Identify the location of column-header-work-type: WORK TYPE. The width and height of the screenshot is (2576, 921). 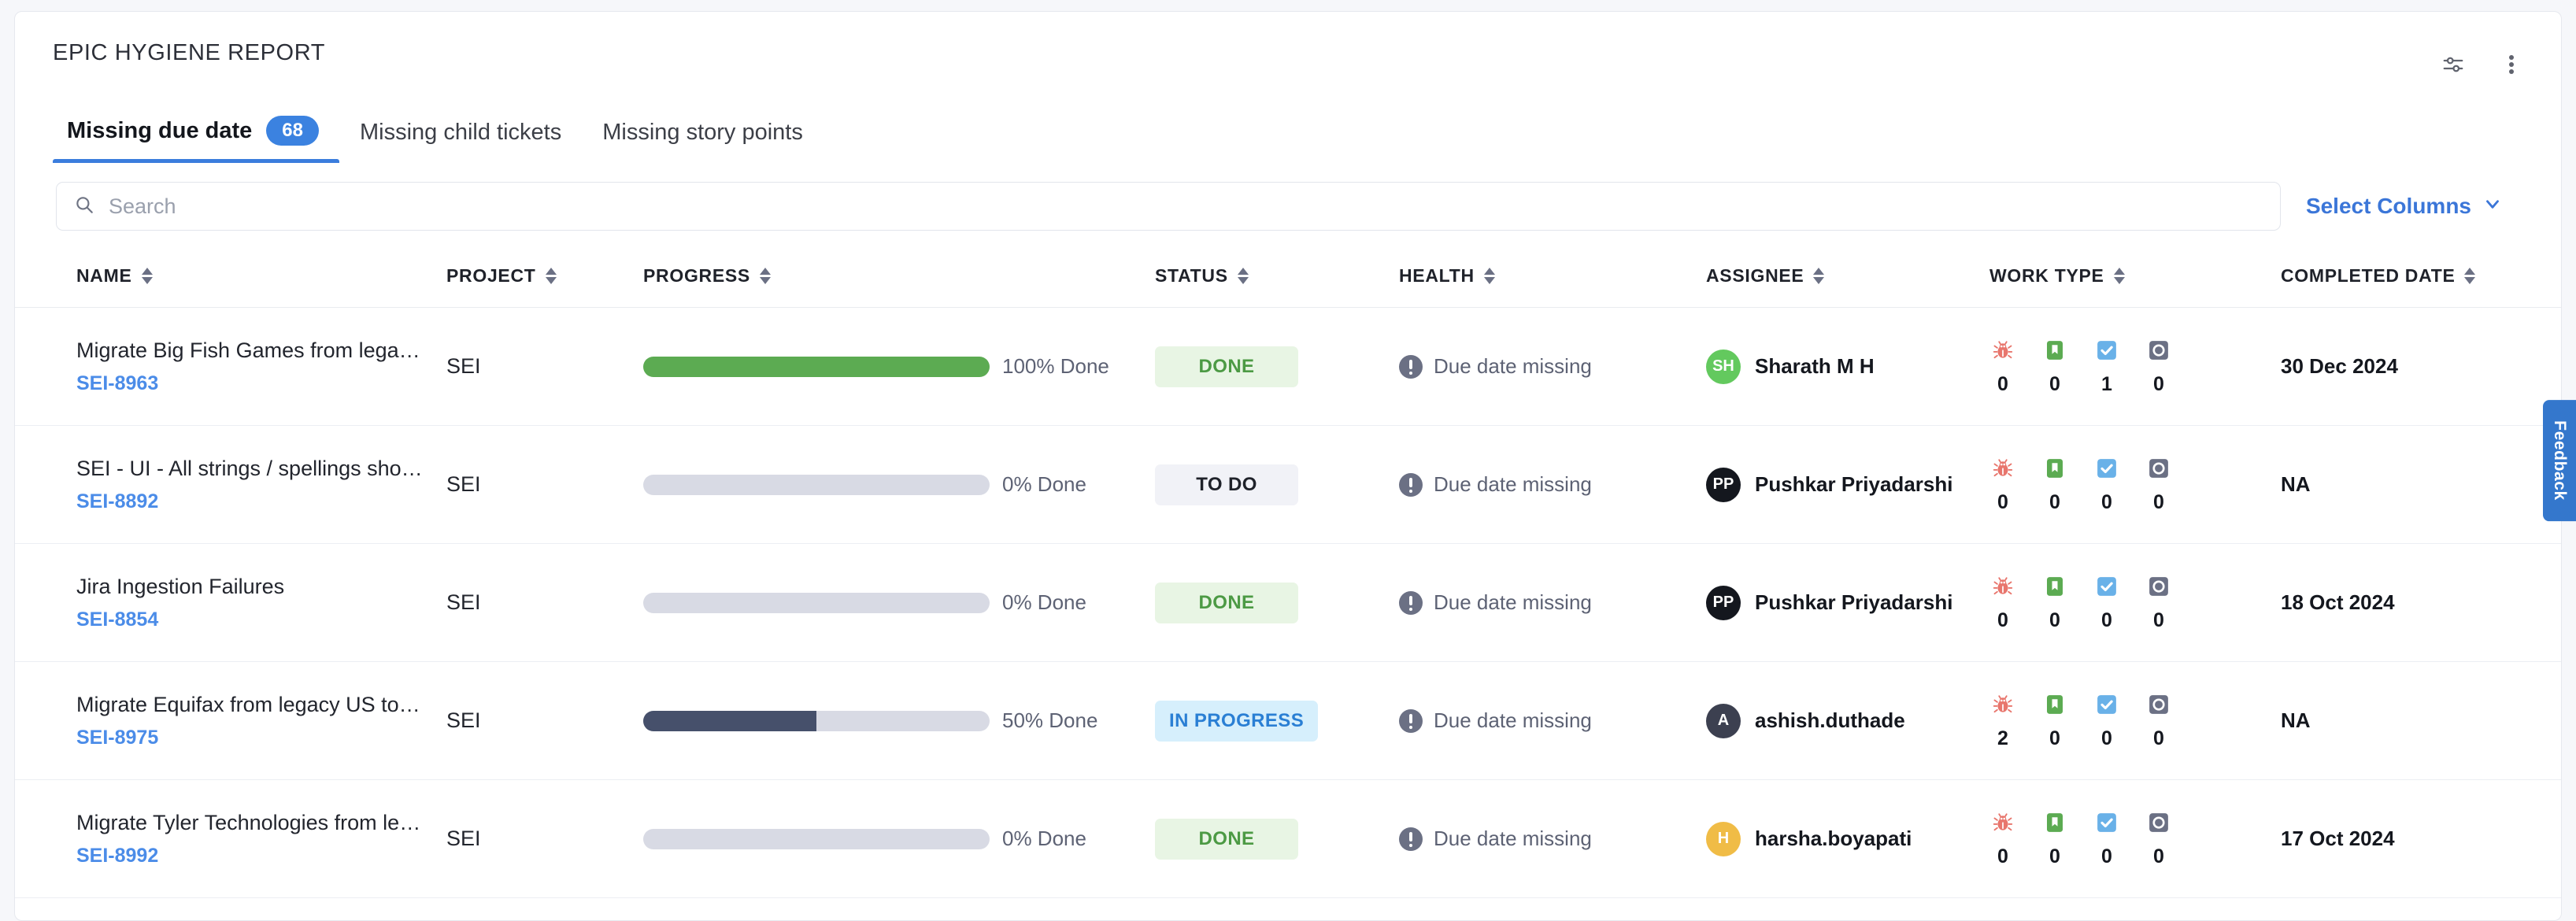
(2135, 276).